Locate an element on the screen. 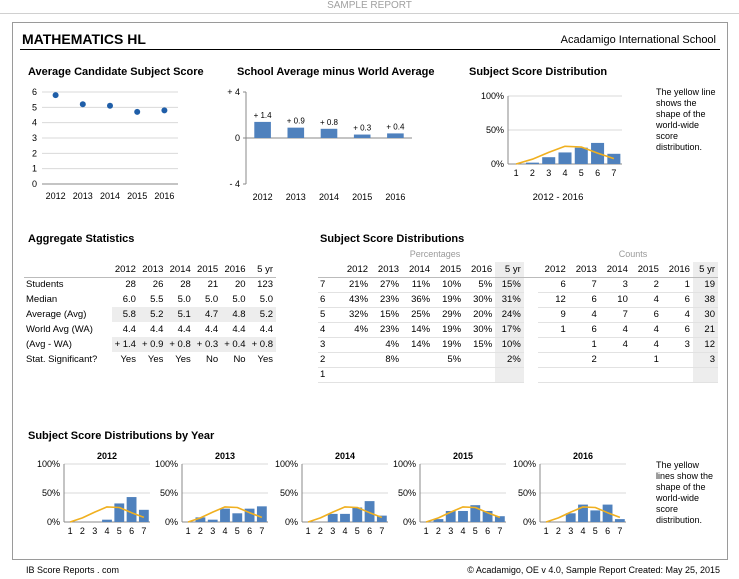 Image resolution: width=739 pixels, height=579 pixels. bar-2014 is located at coordinates (381, 518).